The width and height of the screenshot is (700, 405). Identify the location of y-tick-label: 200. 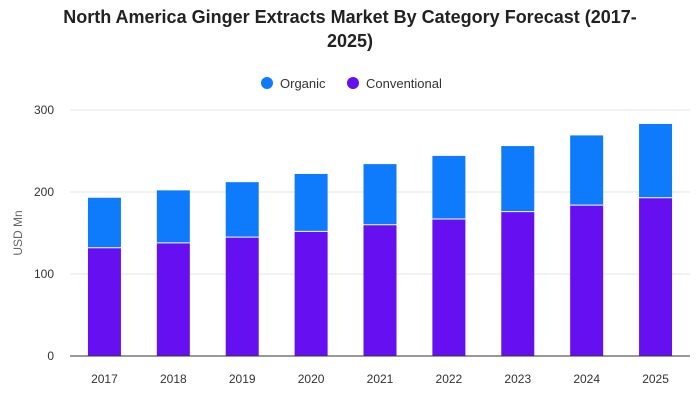
(44, 192).